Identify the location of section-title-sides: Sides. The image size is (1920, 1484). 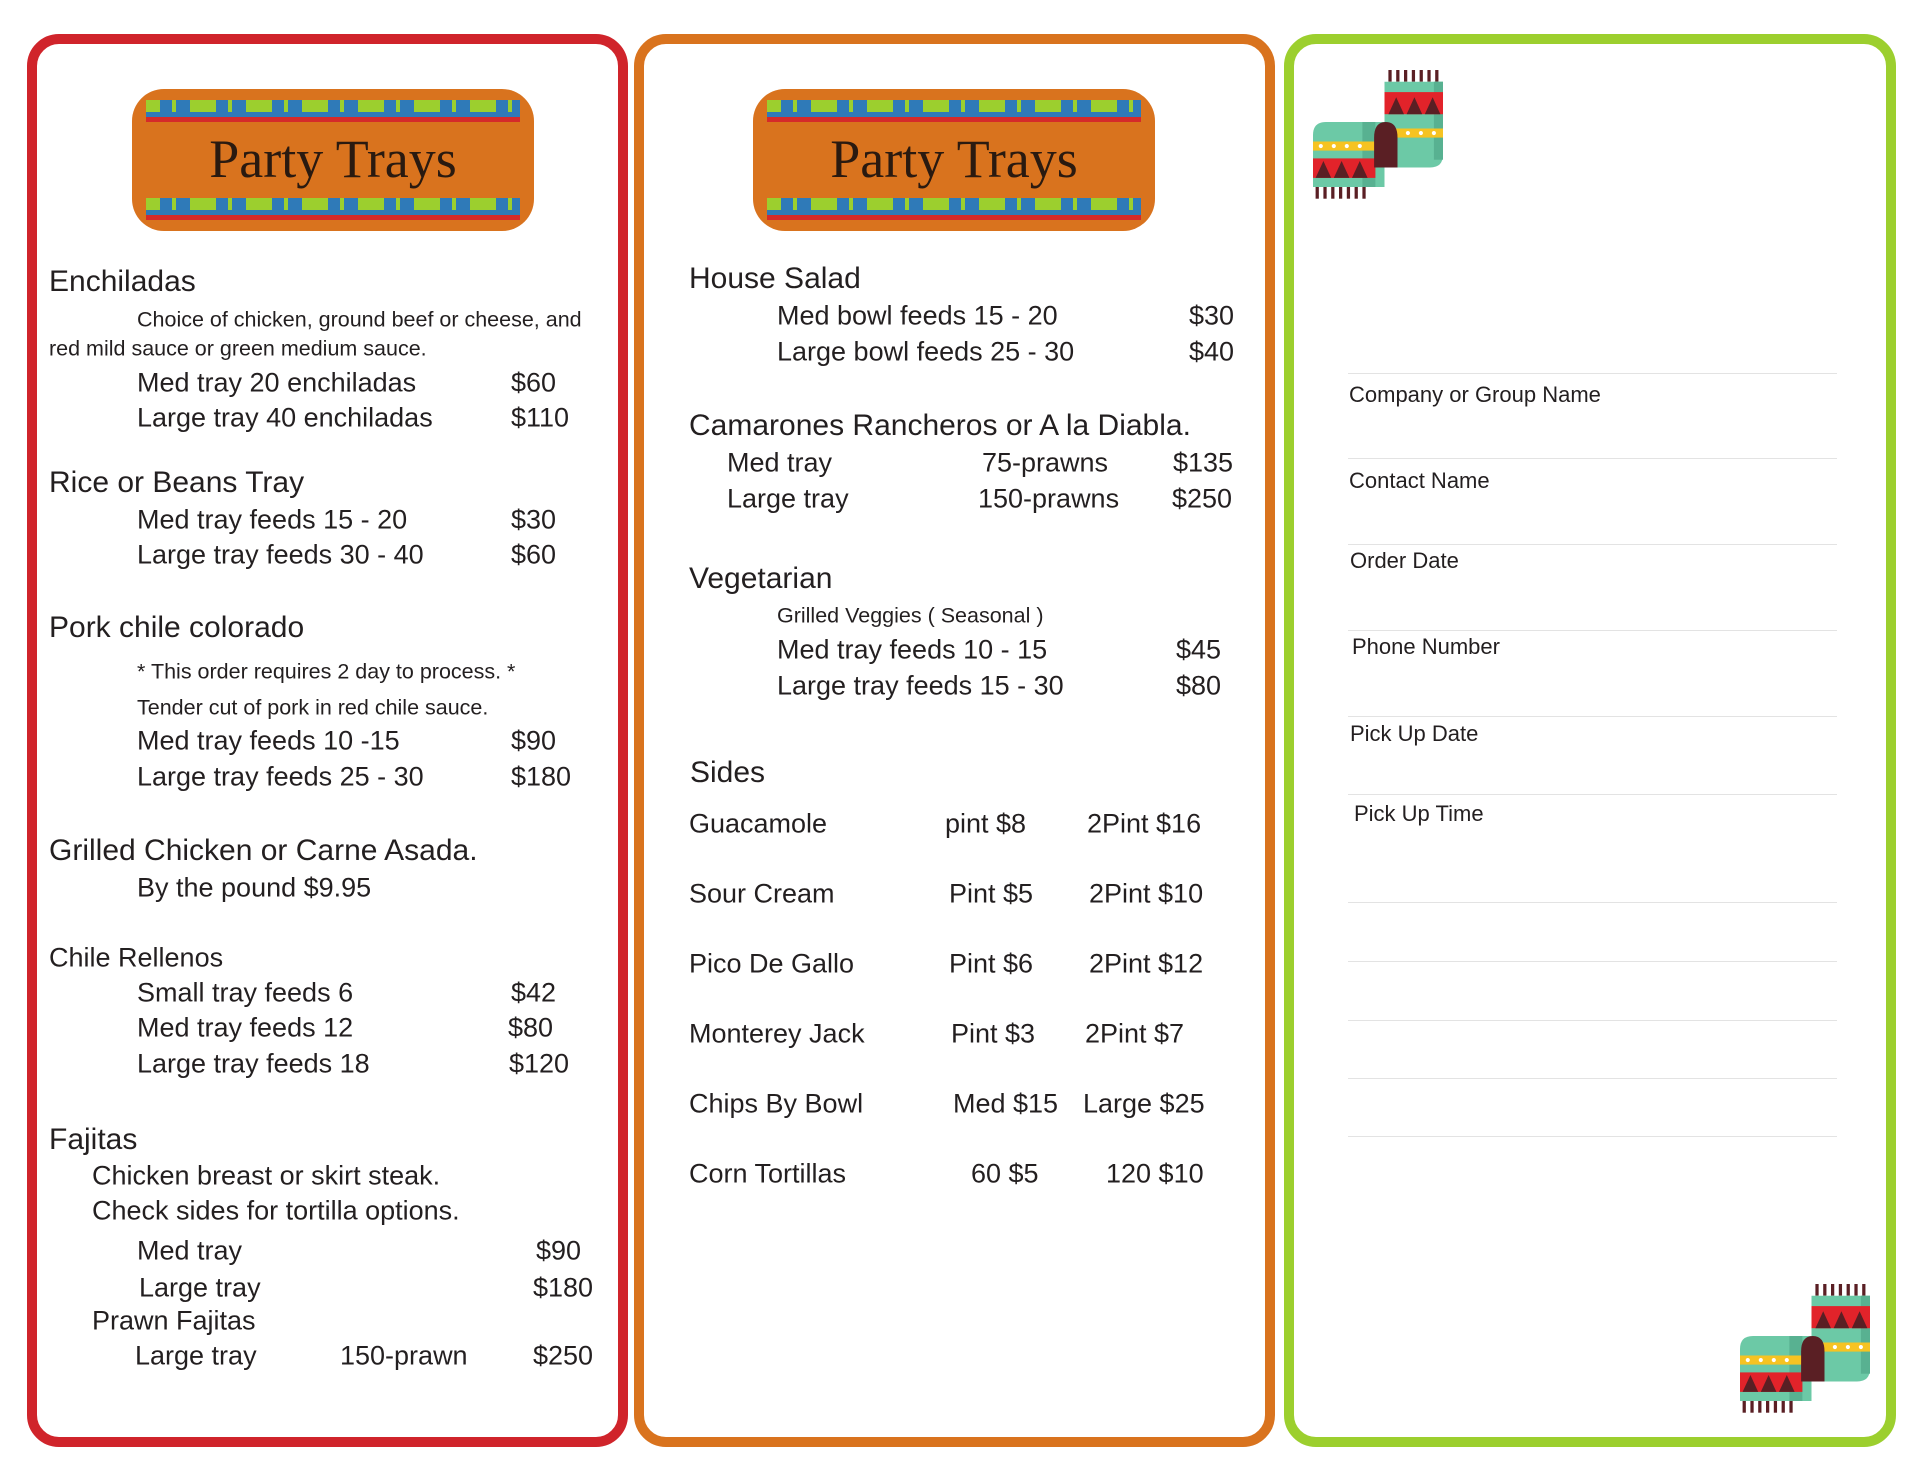
(728, 772).